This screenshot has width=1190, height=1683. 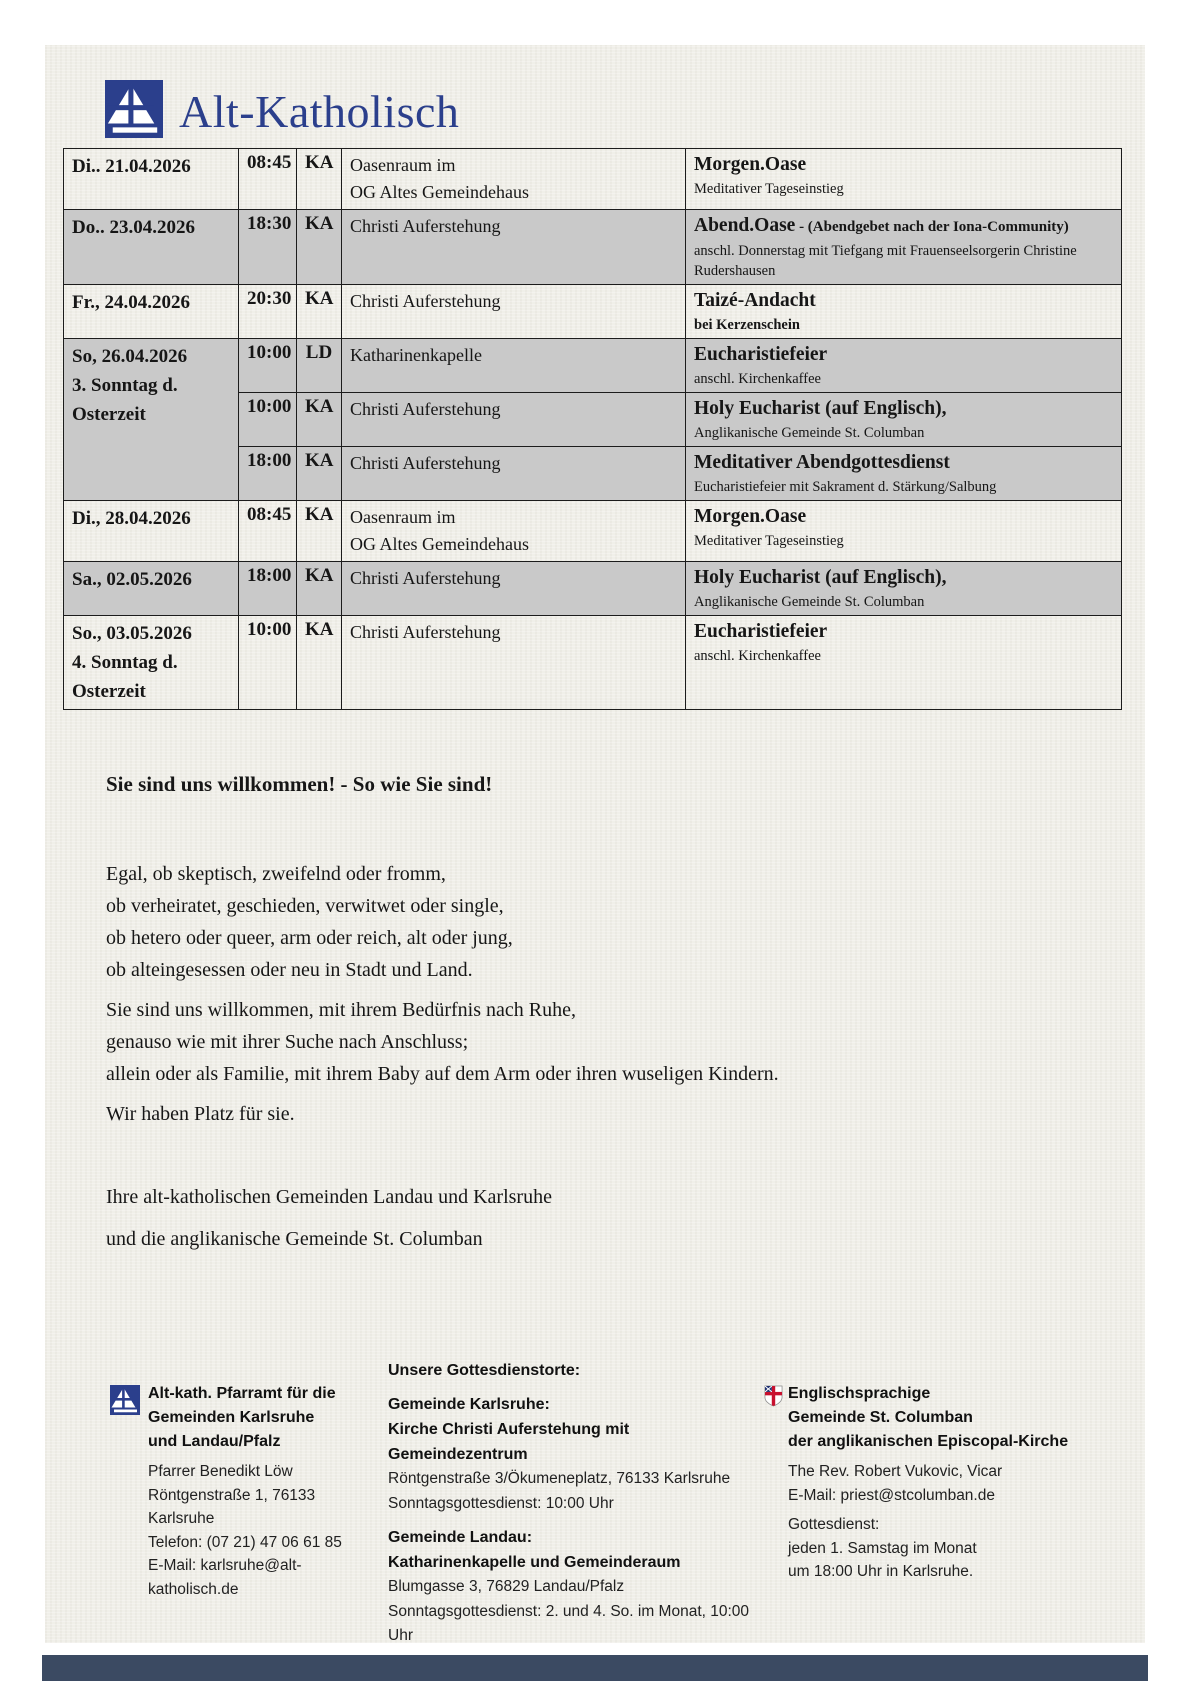 What do you see at coordinates (134, 111) in the screenshot?
I see `alt-katholisch-logo-icon` at bounding box center [134, 111].